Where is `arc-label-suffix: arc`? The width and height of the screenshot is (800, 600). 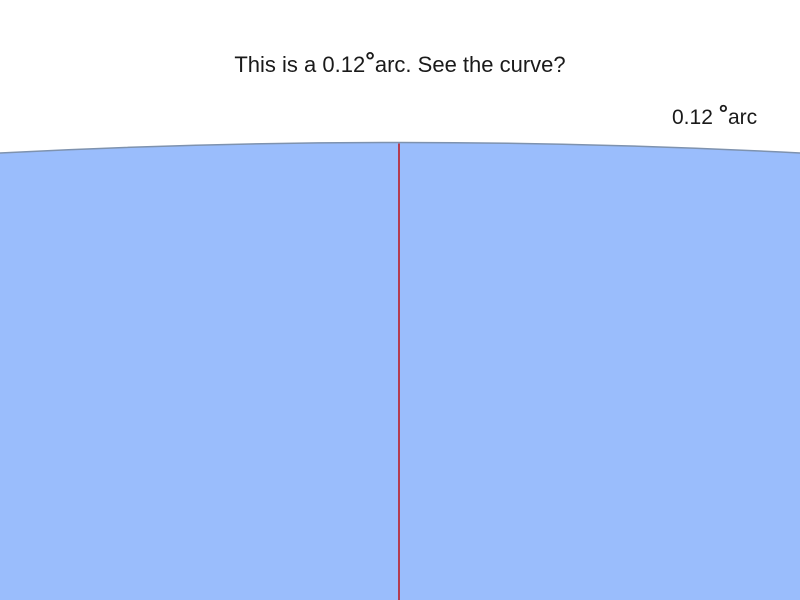 arc-label-suffix: arc is located at coordinates (742, 117).